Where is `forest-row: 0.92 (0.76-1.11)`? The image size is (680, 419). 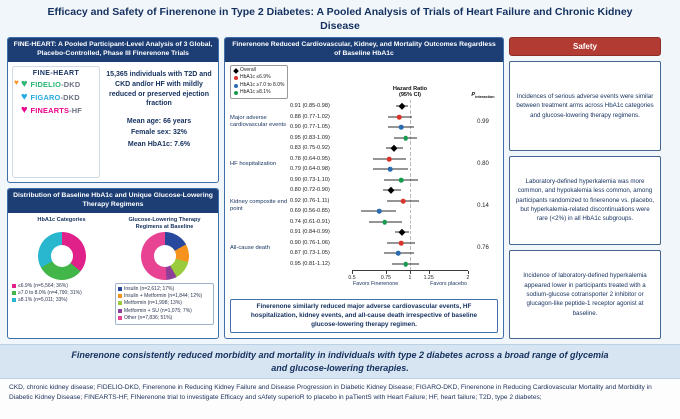
forest-row: 0.92 (0.76-1.11) is located at coordinates (379, 201).